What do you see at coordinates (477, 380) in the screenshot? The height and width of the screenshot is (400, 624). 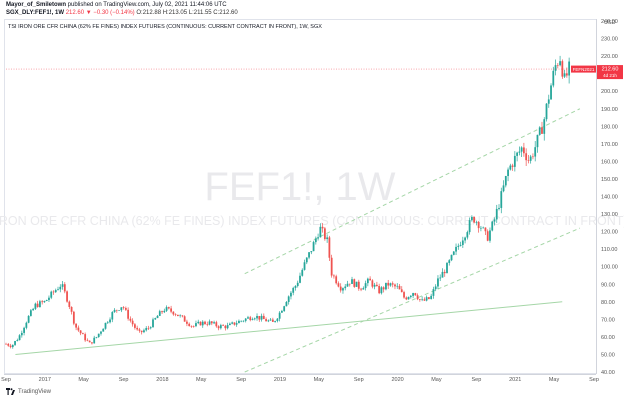 I see `x-tick-label: Sep` at bounding box center [477, 380].